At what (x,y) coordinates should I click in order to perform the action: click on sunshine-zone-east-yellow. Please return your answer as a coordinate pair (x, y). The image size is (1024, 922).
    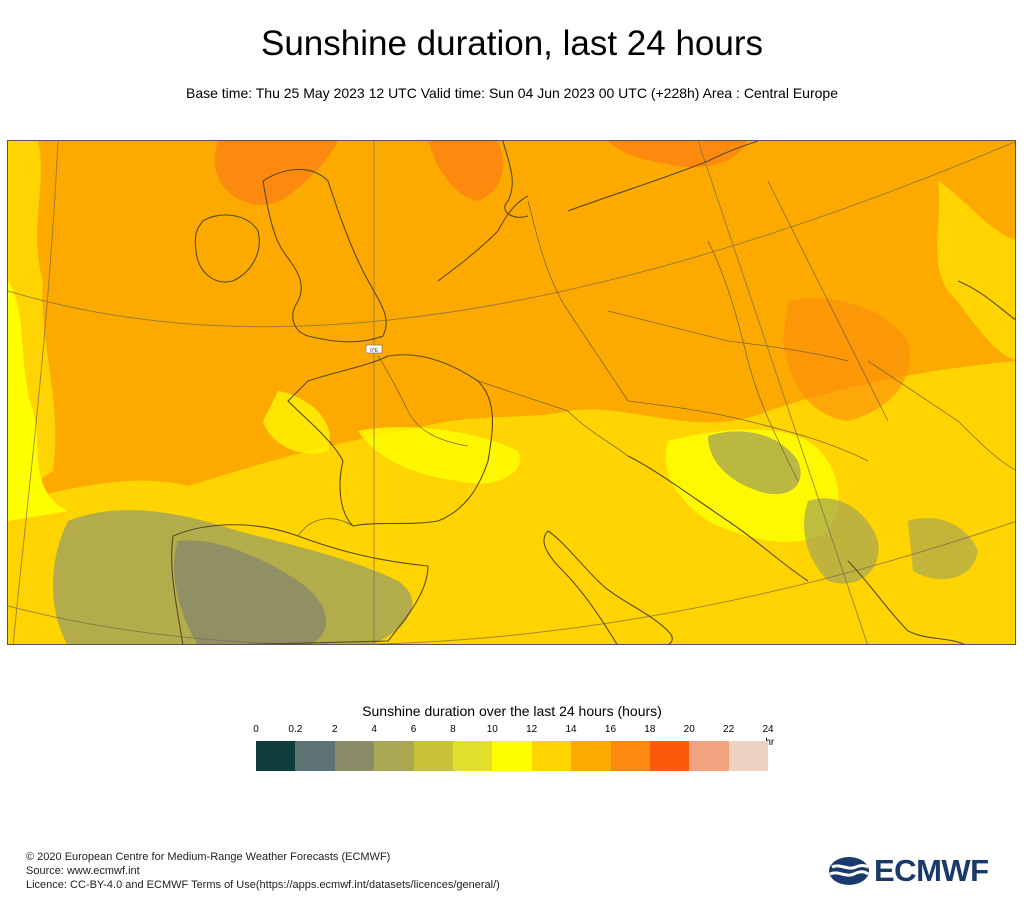
    Looking at the image, I should click on (976, 271).